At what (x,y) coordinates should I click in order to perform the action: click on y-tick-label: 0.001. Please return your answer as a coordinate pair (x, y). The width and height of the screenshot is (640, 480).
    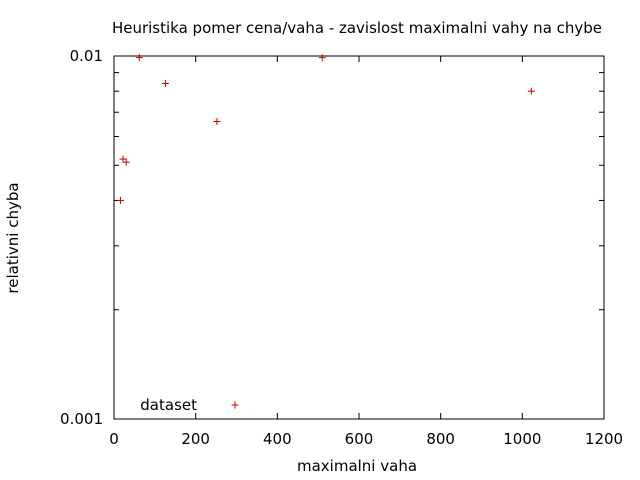
    Looking at the image, I should click on (81, 419).